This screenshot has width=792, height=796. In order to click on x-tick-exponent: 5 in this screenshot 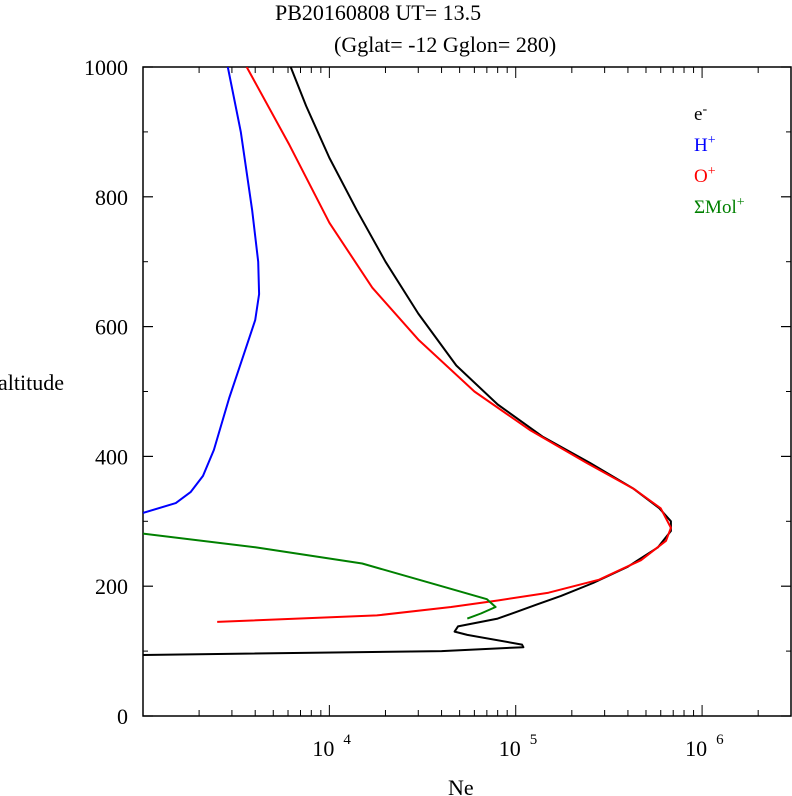, I will do `click(534, 740)`.